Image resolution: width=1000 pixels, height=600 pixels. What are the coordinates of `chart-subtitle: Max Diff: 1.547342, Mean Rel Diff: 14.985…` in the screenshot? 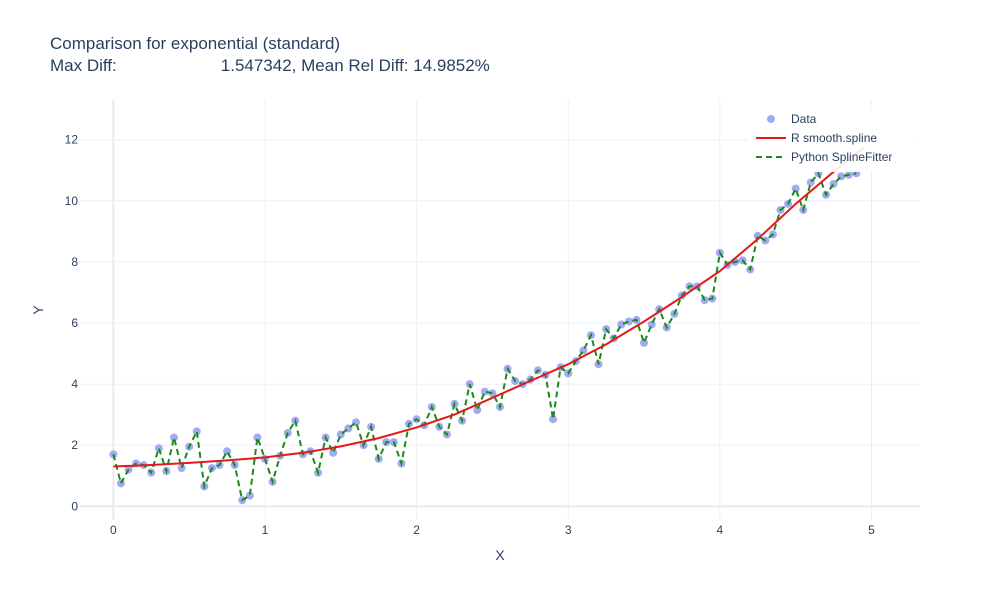 It's located at (270, 66).